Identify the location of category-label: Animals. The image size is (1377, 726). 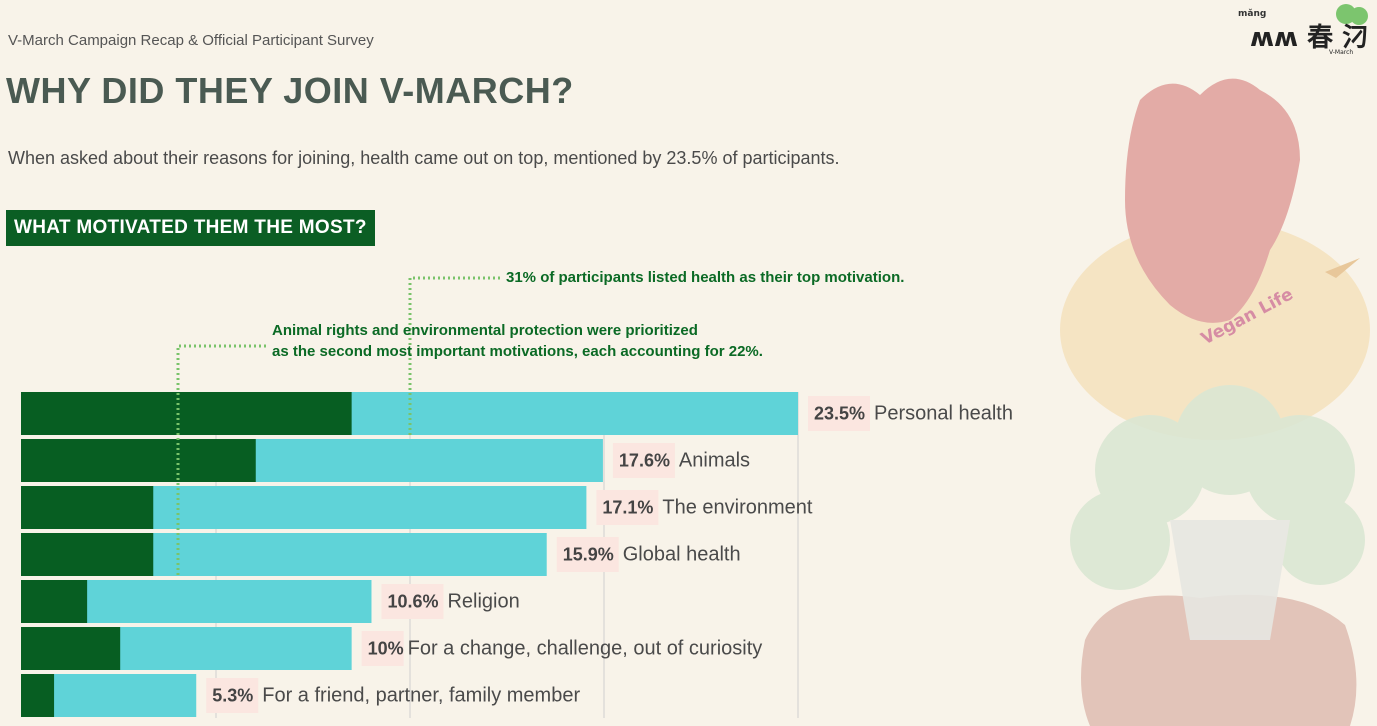
(714, 461).